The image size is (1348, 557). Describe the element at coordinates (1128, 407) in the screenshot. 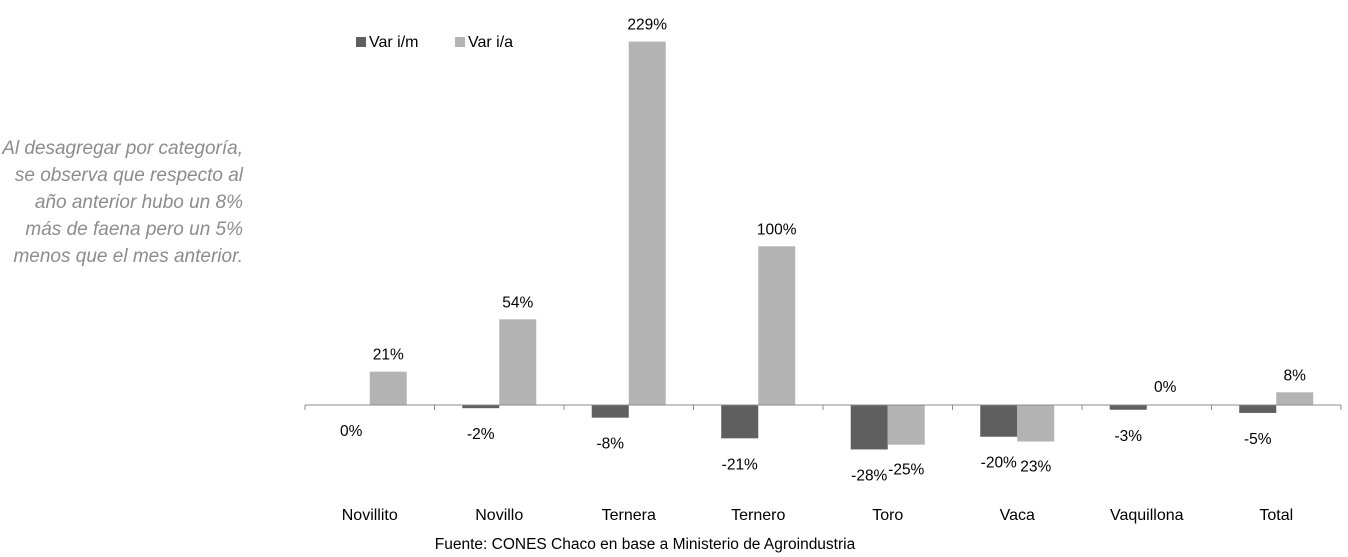

I see `bar-var-i-m-vaquillona` at that location.